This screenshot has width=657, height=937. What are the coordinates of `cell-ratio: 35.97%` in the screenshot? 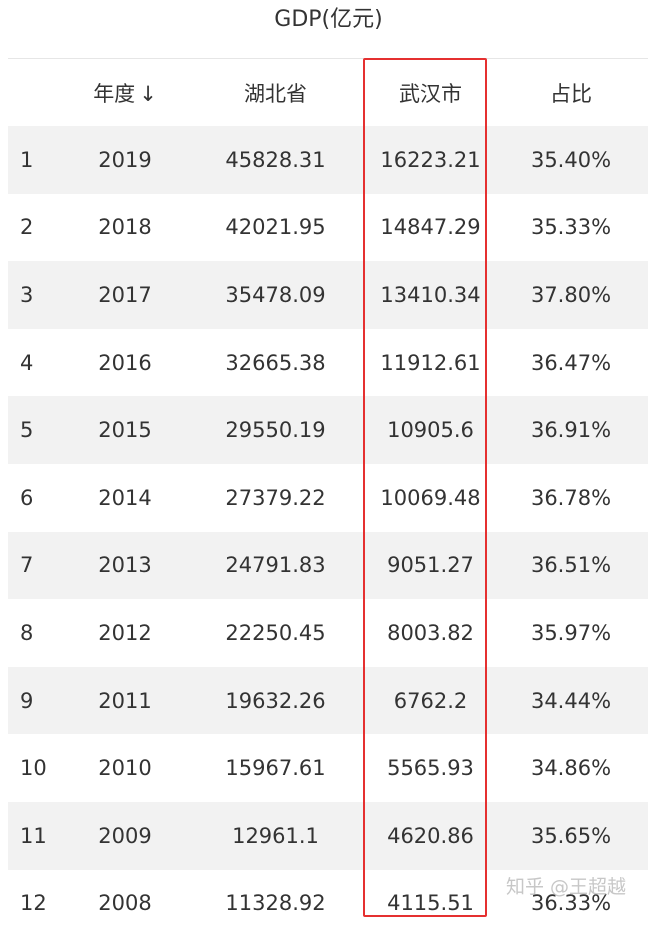 It's located at (571, 632).